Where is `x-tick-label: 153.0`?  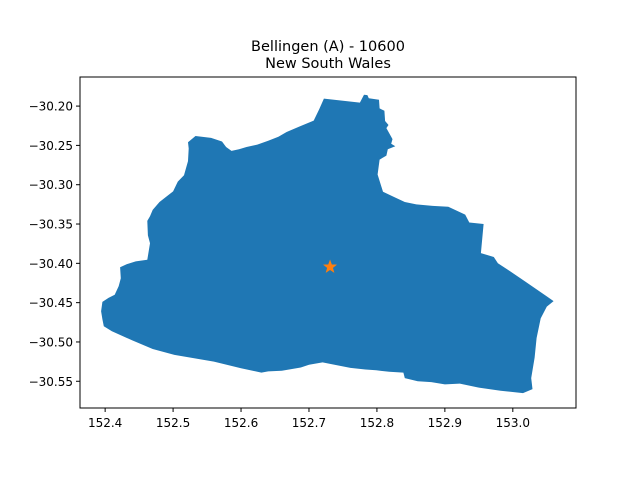
x-tick-label: 153.0 is located at coordinates (513, 423).